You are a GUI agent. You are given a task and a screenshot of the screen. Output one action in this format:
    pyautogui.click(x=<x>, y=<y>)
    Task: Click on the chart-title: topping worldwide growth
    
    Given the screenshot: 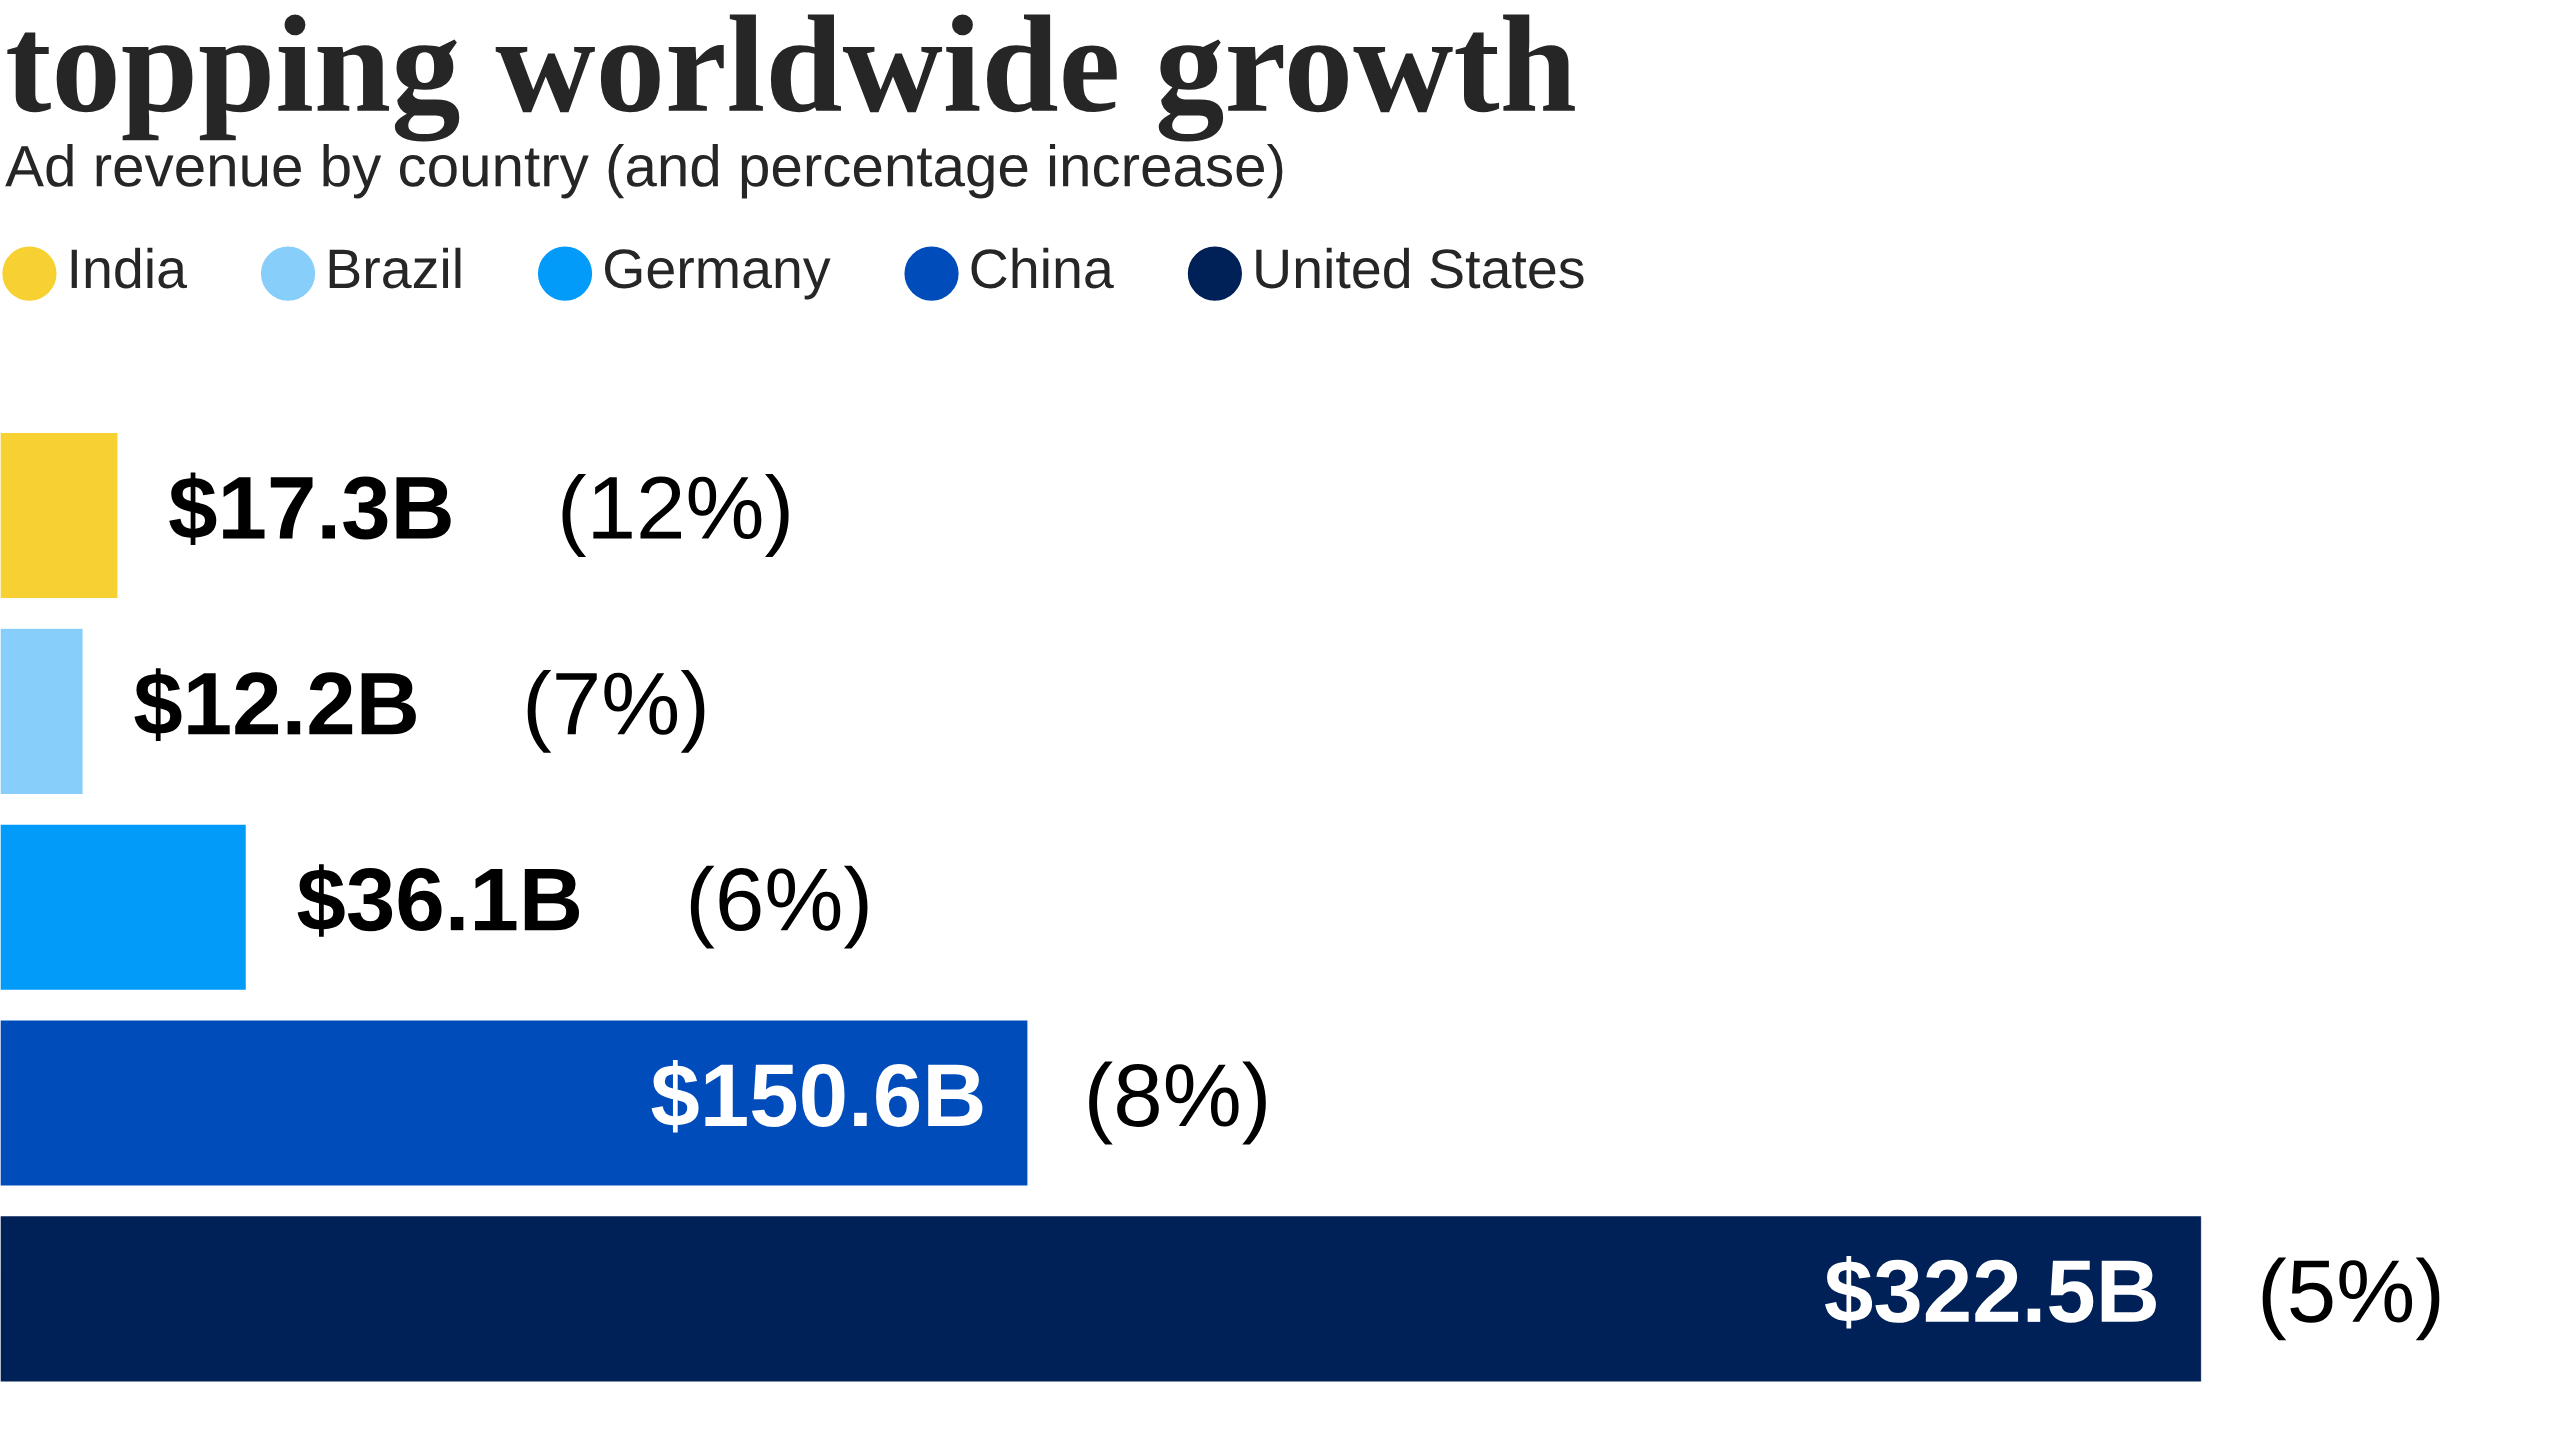 What is the action you would take?
    pyautogui.click(x=791, y=78)
    